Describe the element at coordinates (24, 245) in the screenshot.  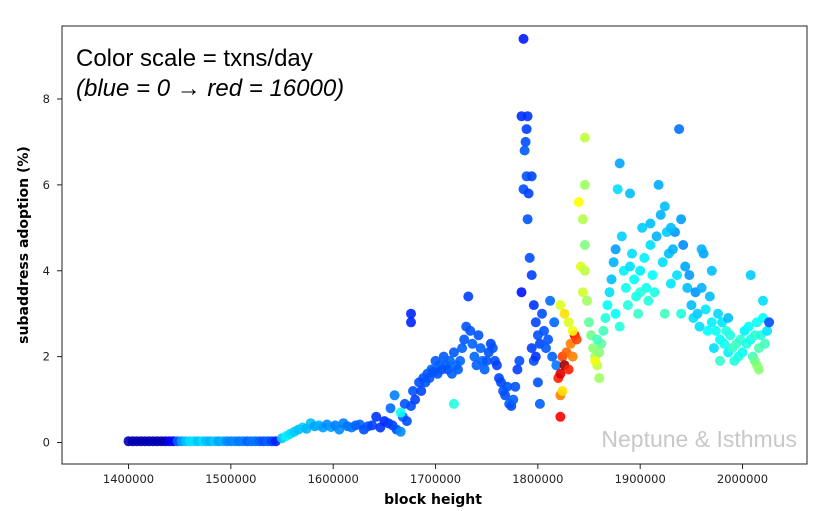
I see `y-axis-label: subaddress adoption (%)` at that location.